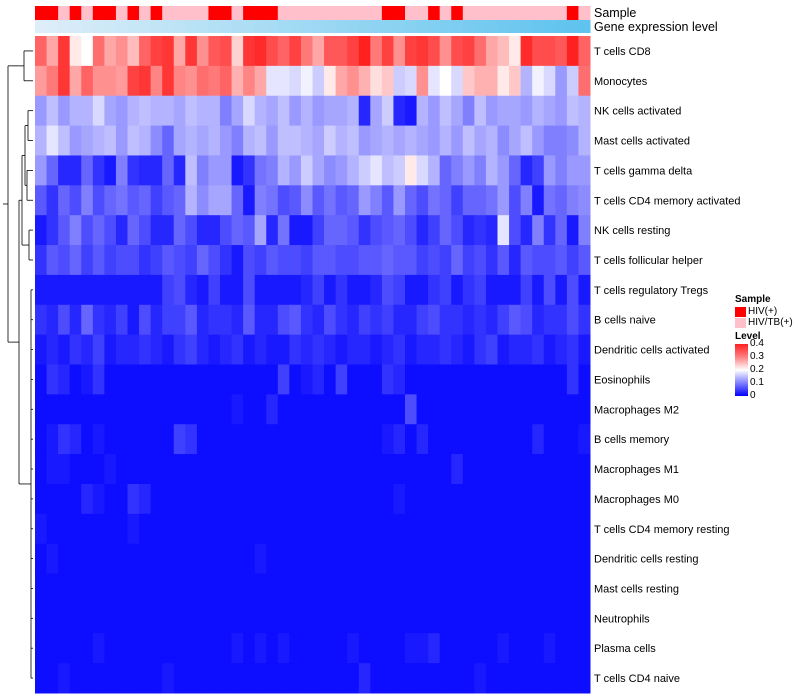 The image size is (800, 700). What do you see at coordinates (622, 380) in the screenshot?
I see `row-label: Eosinophils` at bounding box center [622, 380].